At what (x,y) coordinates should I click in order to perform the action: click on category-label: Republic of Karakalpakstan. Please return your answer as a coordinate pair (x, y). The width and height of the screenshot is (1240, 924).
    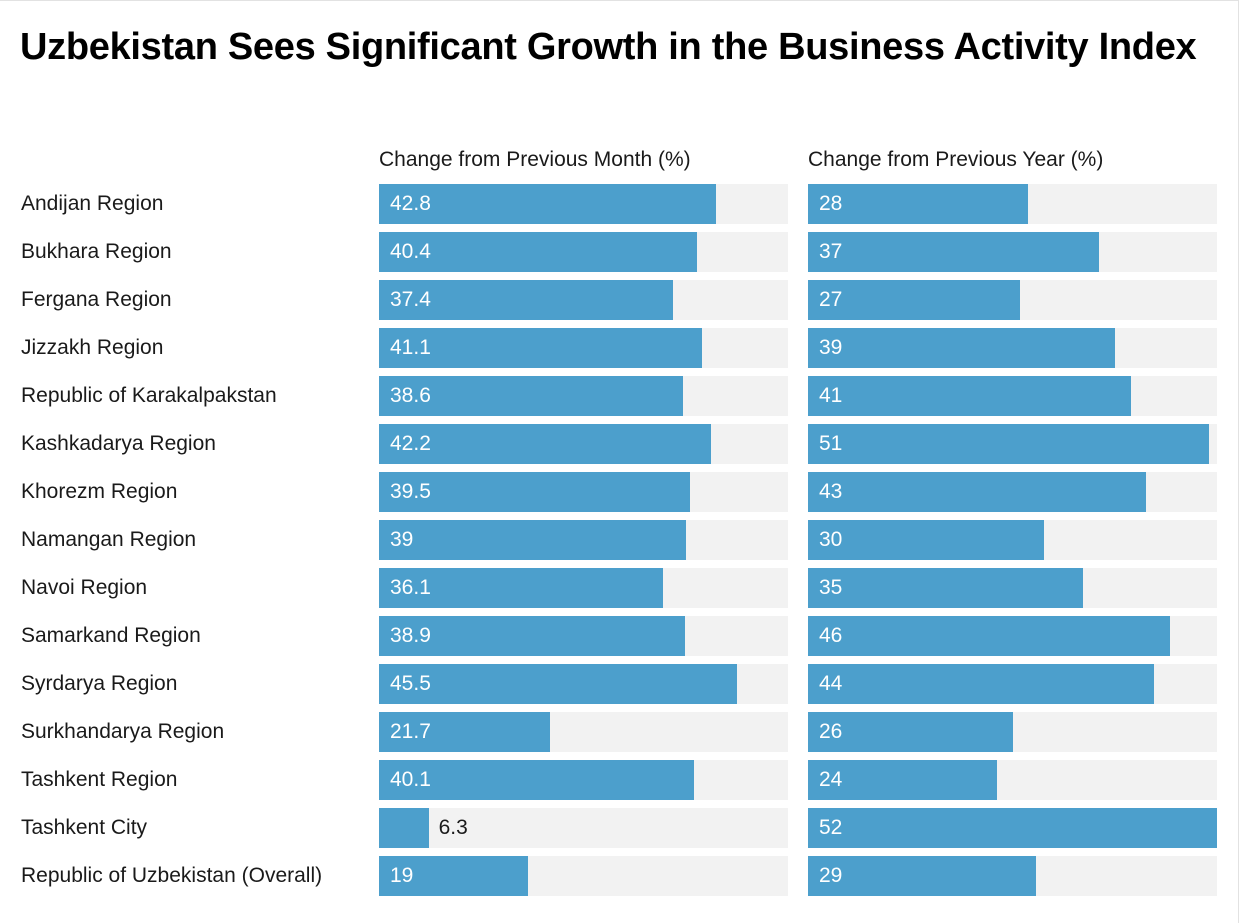
    Looking at the image, I should click on (149, 395).